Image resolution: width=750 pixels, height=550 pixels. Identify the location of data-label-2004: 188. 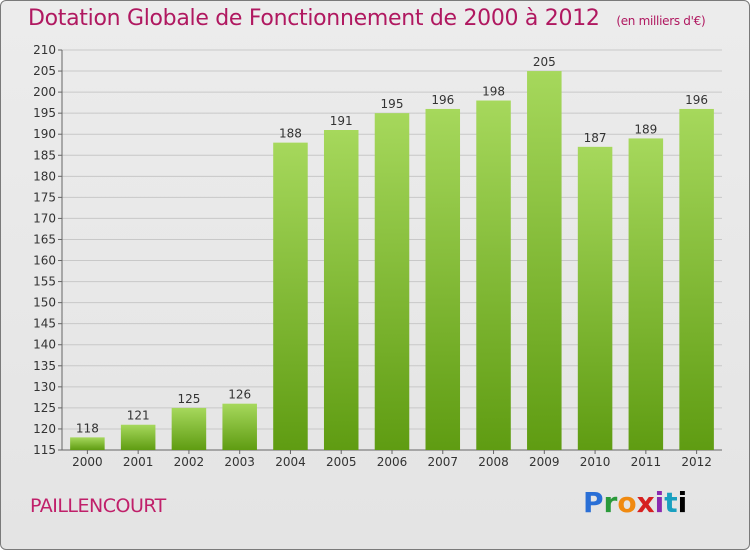
(290, 134).